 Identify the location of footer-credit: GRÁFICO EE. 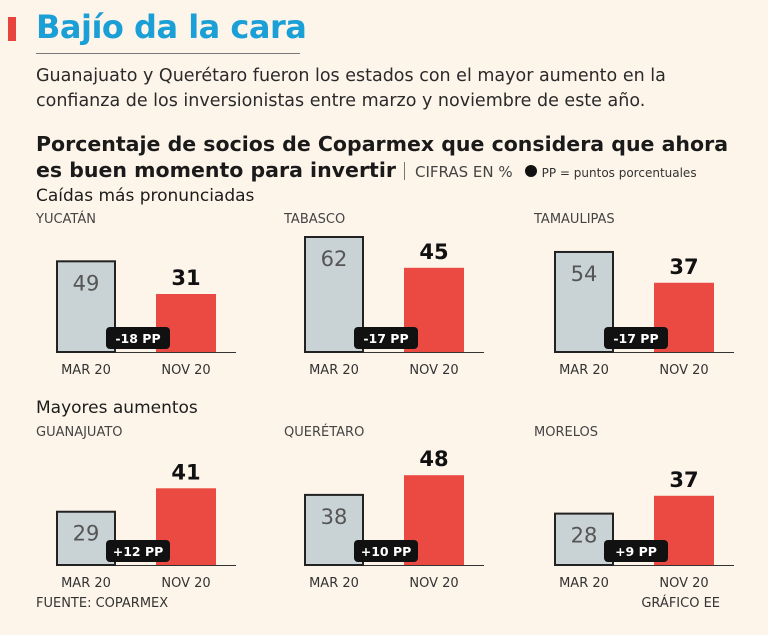
(680, 603).